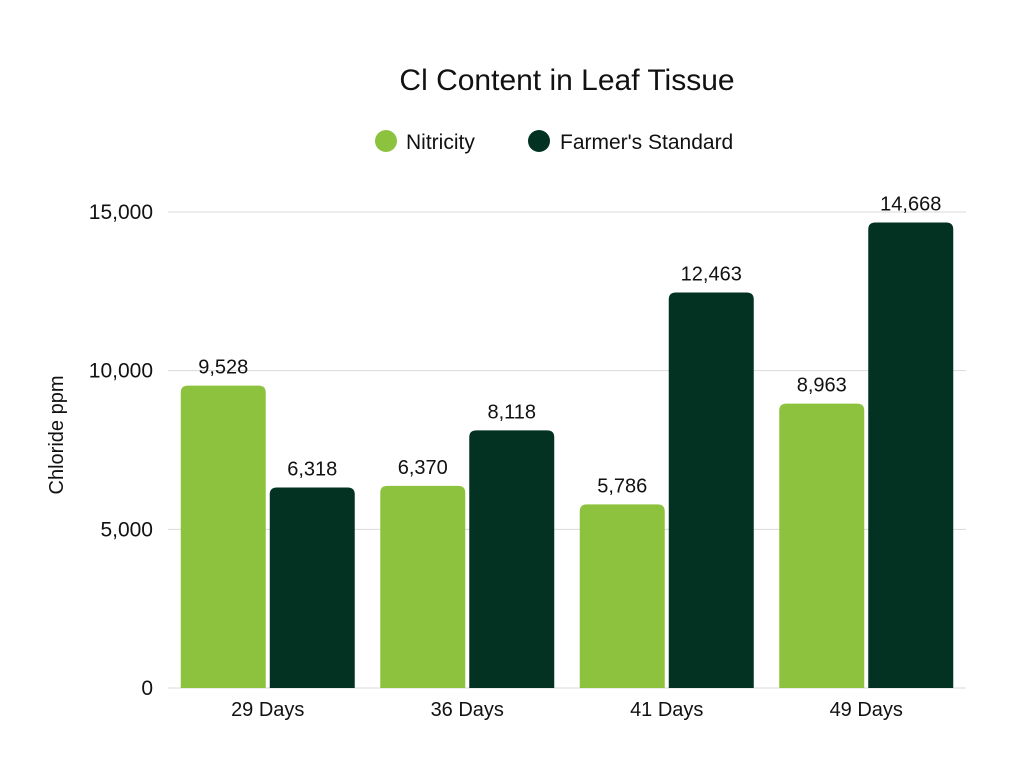 Image resolution: width=1024 pixels, height=768 pixels. What do you see at coordinates (646, 142) in the screenshot?
I see `legend-label-farmers-standard: Farmer's Standard` at bounding box center [646, 142].